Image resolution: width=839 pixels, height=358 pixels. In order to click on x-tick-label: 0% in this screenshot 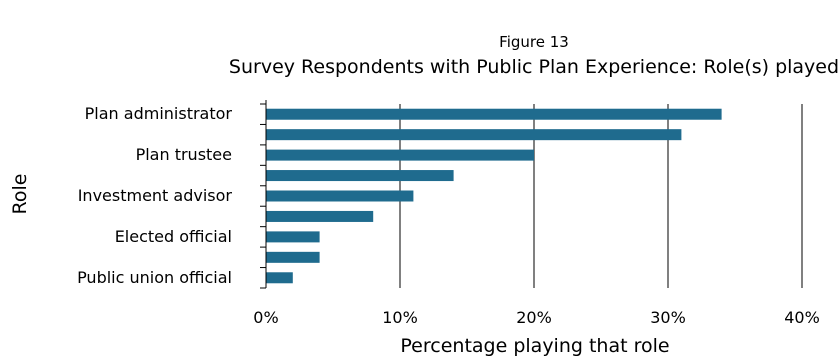, I will do `click(265, 317)`.